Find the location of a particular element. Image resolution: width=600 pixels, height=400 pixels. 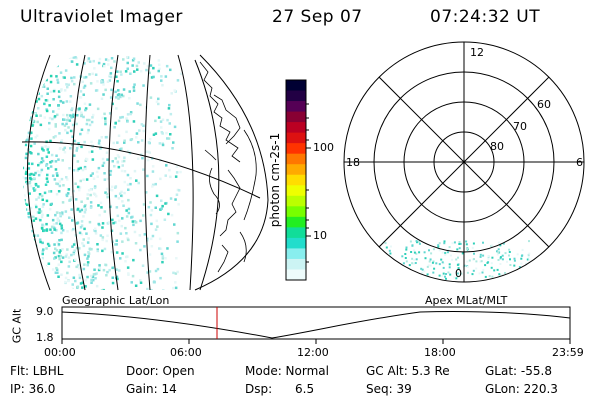

timeline-xtick-0000: 00:00 is located at coordinates (60, 352).